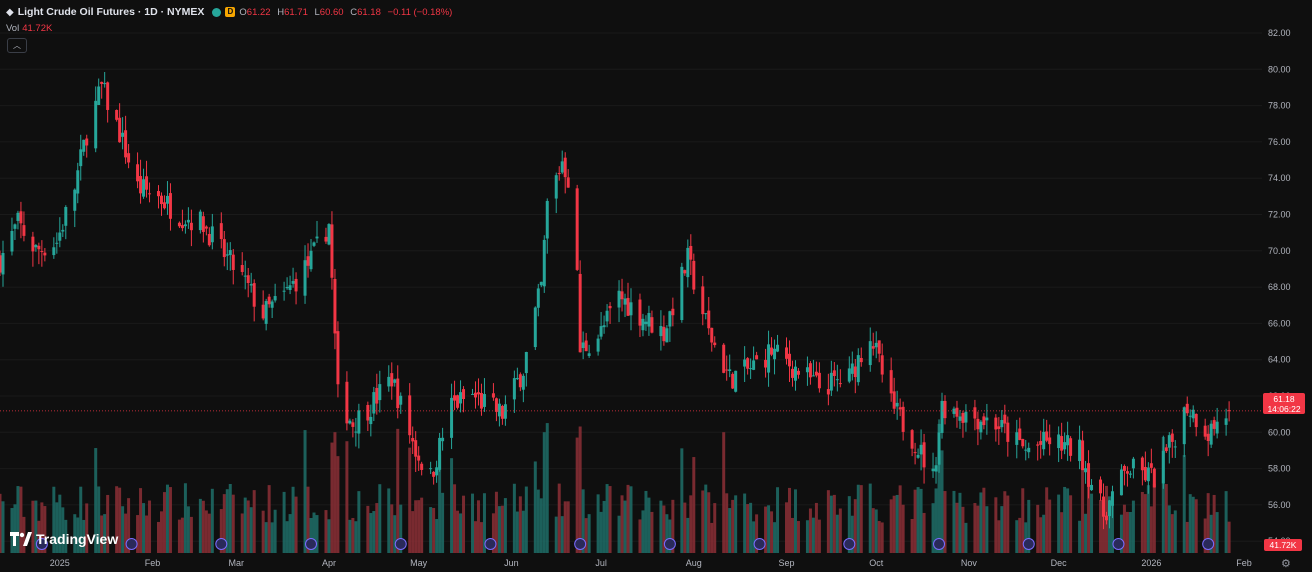 This screenshot has width=1312, height=572. I want to click on time-tick-label: Feb, so click(1244, 563).